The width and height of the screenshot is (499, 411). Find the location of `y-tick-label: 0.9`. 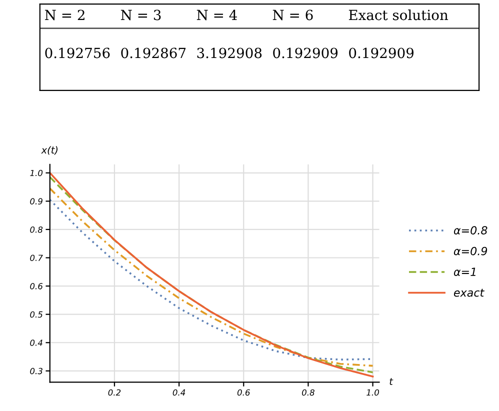

y-tick-label: 0.9 is located at coordinates (36, 201).